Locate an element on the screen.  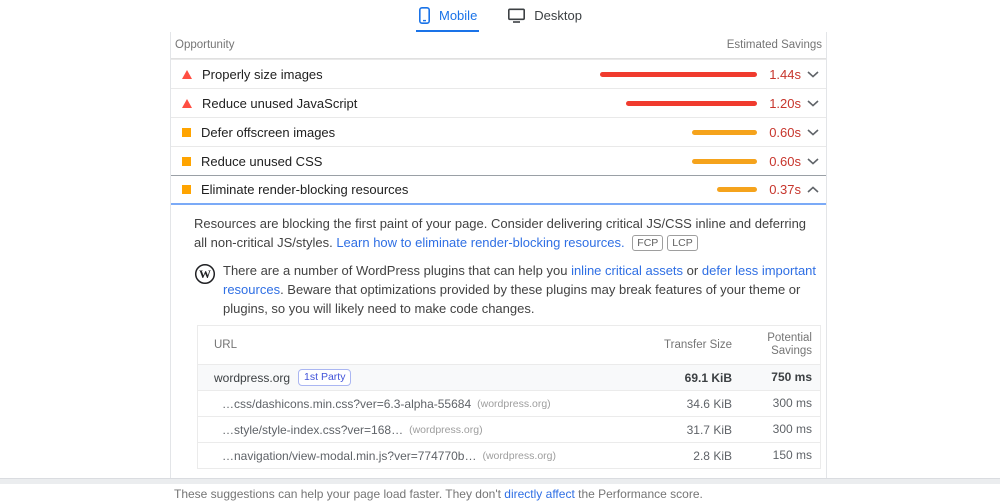
mobile-icon is located at coordinates (424, 15).